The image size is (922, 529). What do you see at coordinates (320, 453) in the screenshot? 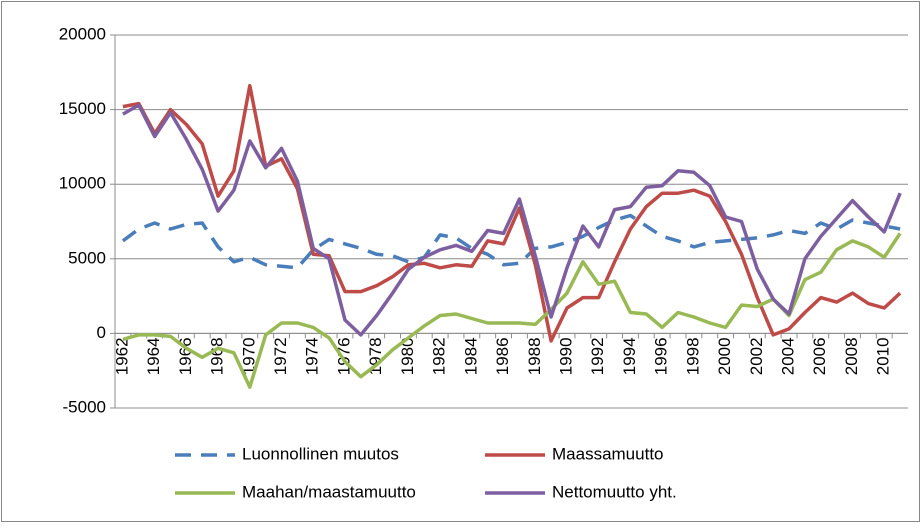
I see `legend-label: Luonnollinen muutos` at bounding box center [320, 453].